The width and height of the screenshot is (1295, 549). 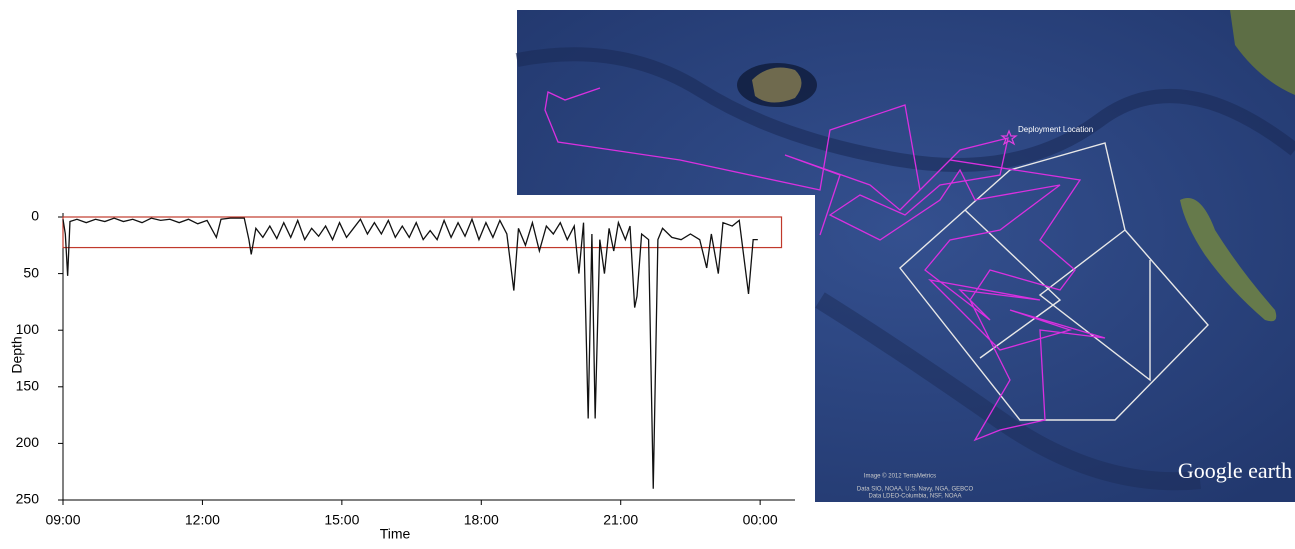 I want to click on y-tick-label: 250, so click(x=28, y=499).